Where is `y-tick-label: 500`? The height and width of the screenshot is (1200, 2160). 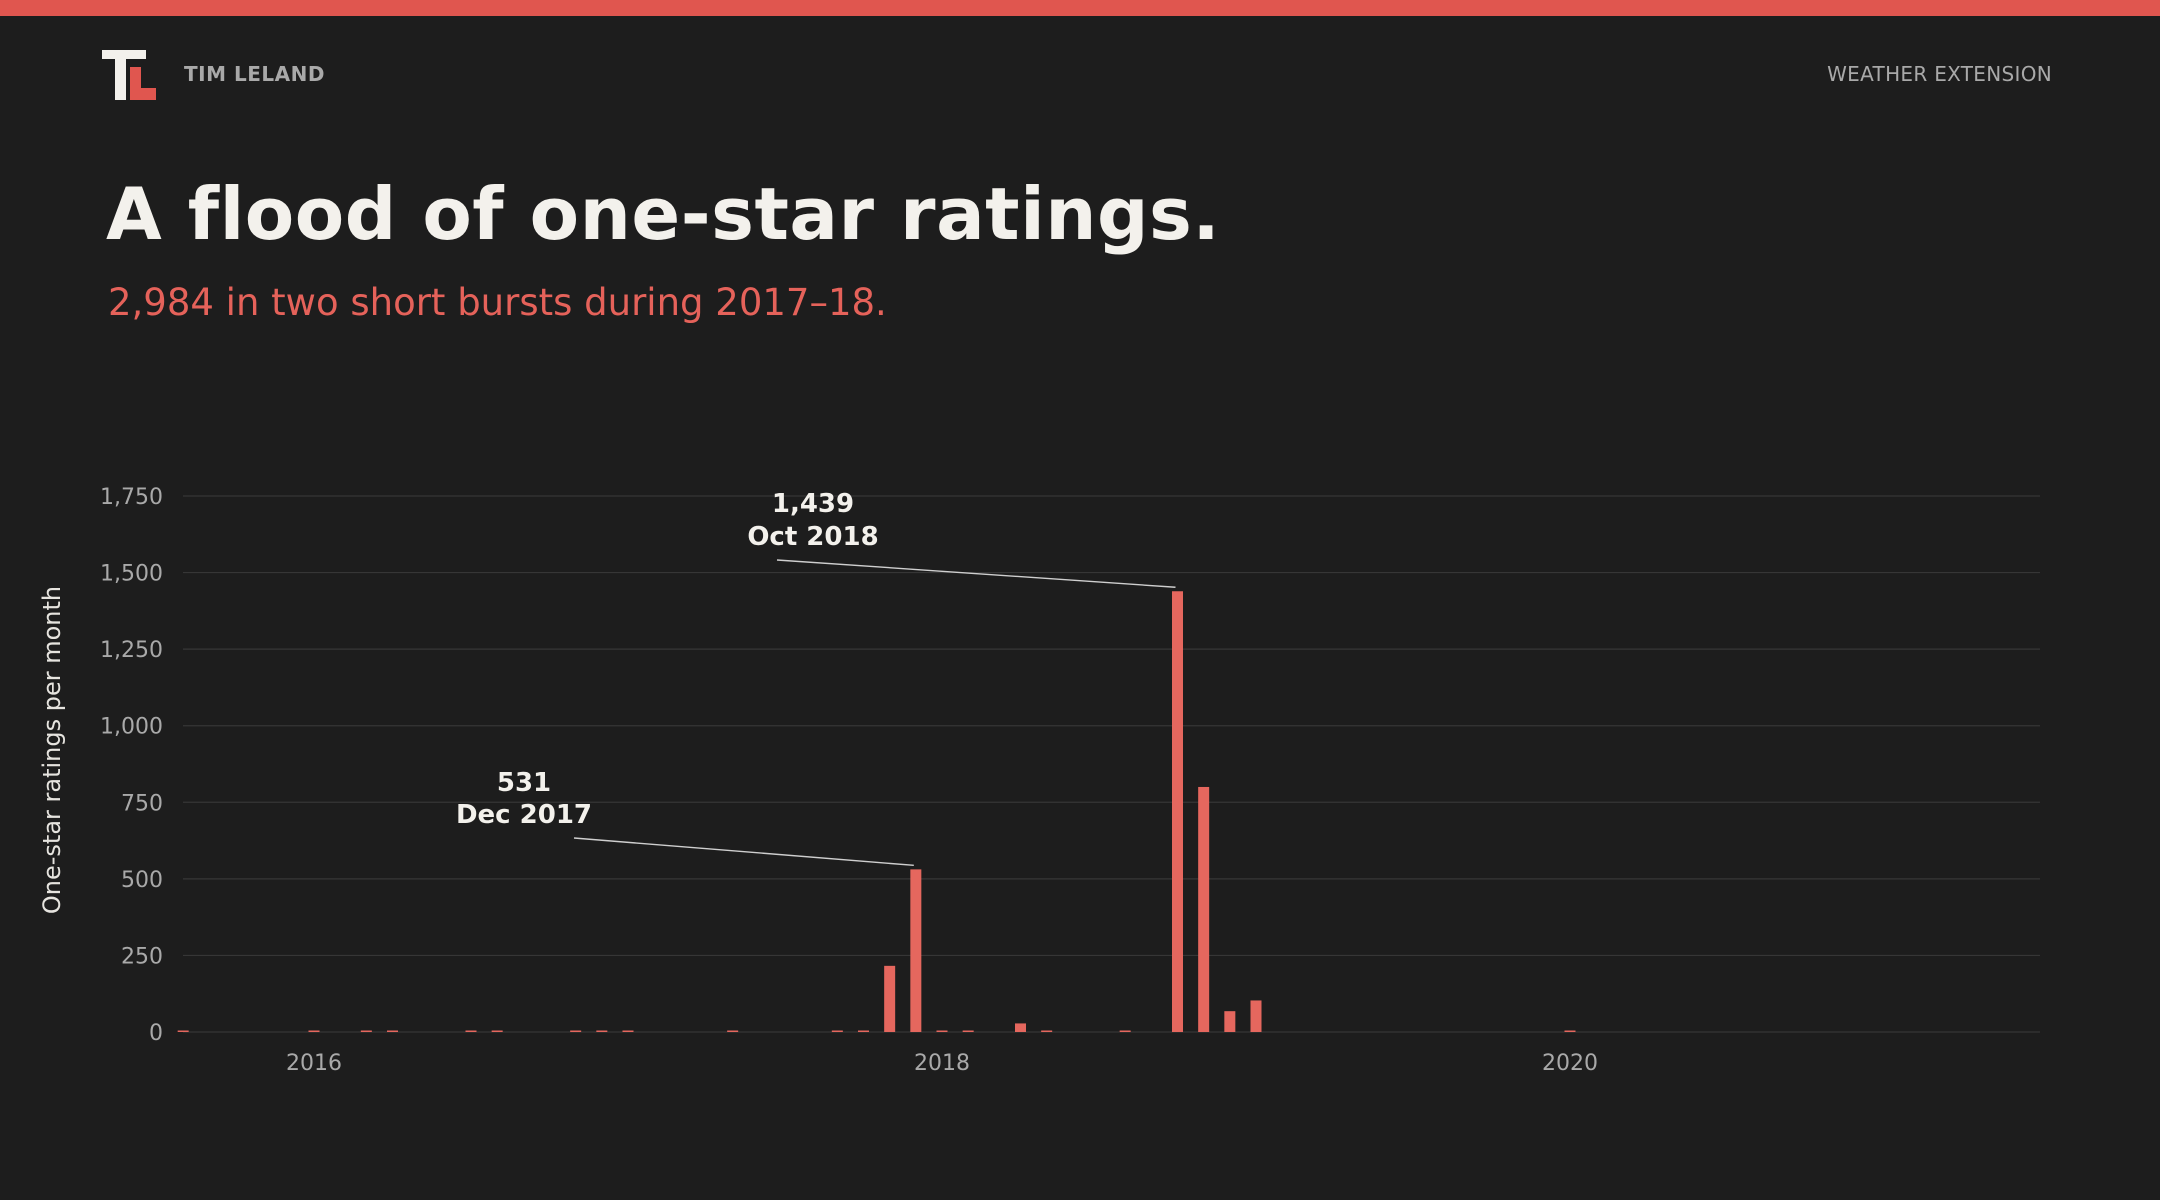 y-tick-label: 500 is located at coordinates (142, 880).